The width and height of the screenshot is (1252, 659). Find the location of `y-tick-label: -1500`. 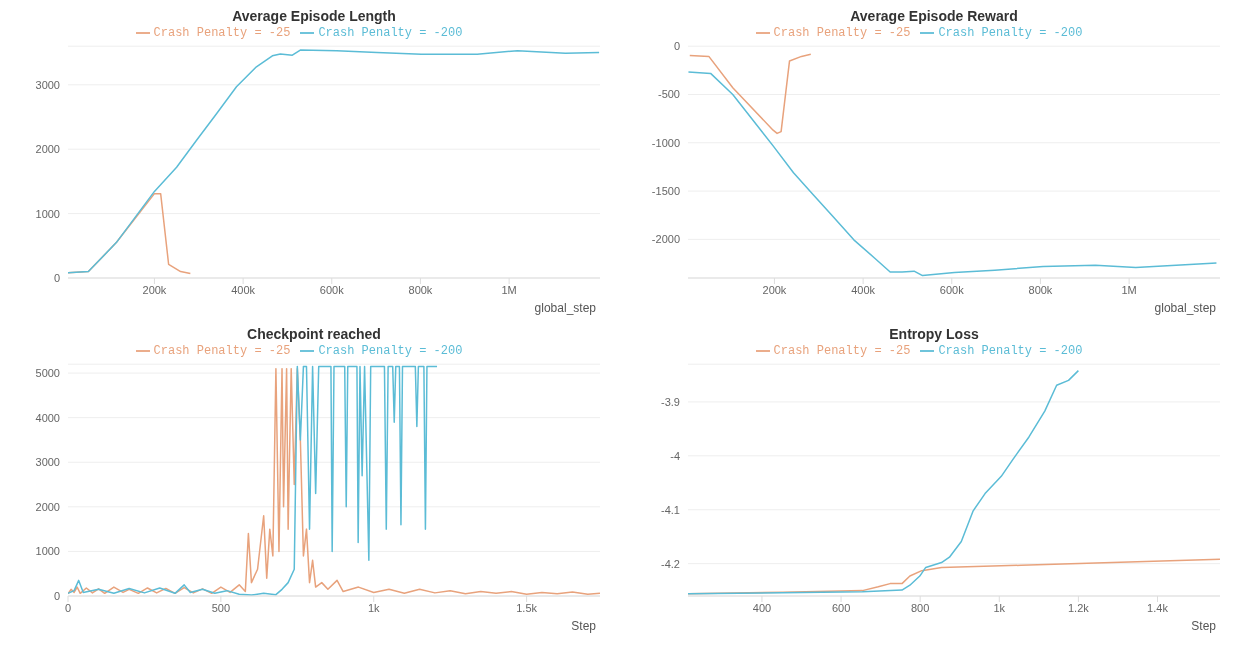

y-tick-label: -1500 is located at coordinates (665, 190).